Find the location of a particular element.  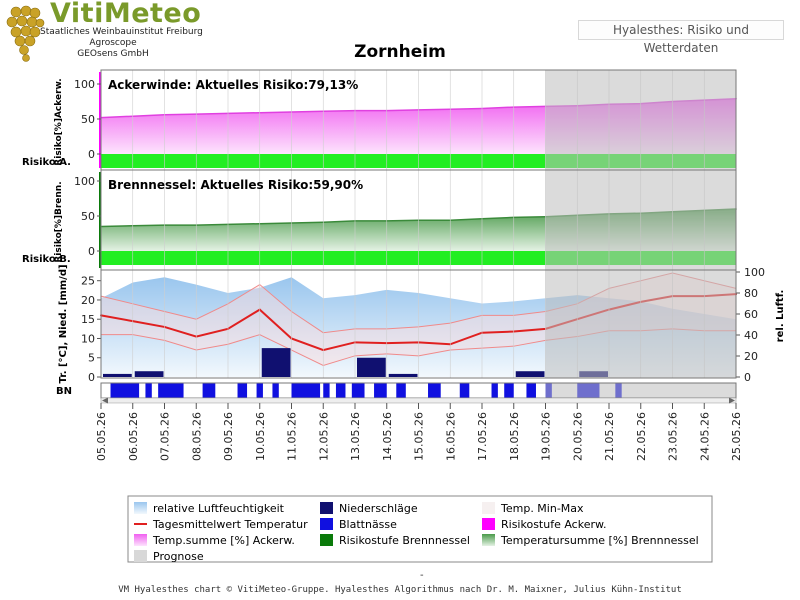

scroll-right-arrow-icon is located at coordinates (732, 400).